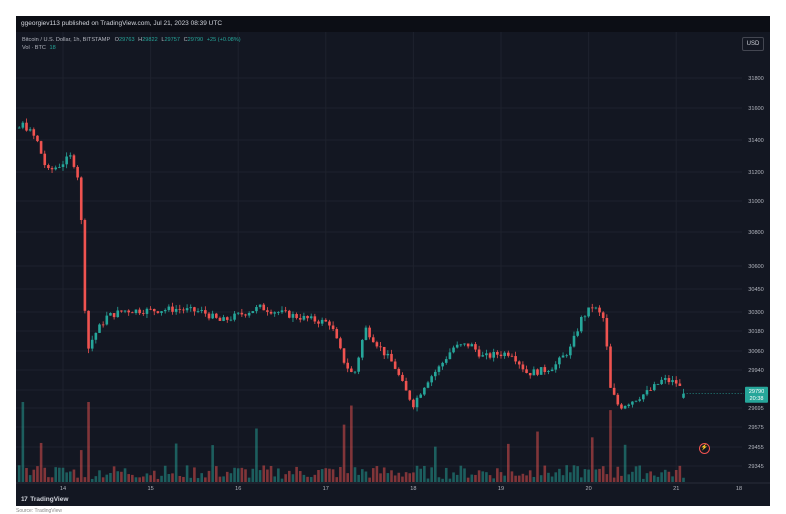 Image resolution: width=786 pixels, height=514 pixels. What do you see at coordinates (756, 371) in the screenshot?
I see `y-tick-label: 29940` at bounding box center [756, 371].